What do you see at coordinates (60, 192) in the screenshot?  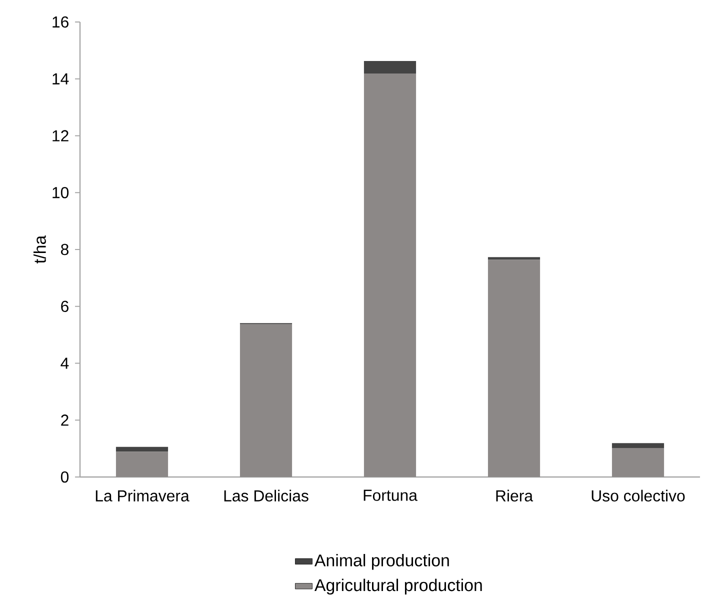 I see `y-tick-label: 10` at bounding box center [60, 192].